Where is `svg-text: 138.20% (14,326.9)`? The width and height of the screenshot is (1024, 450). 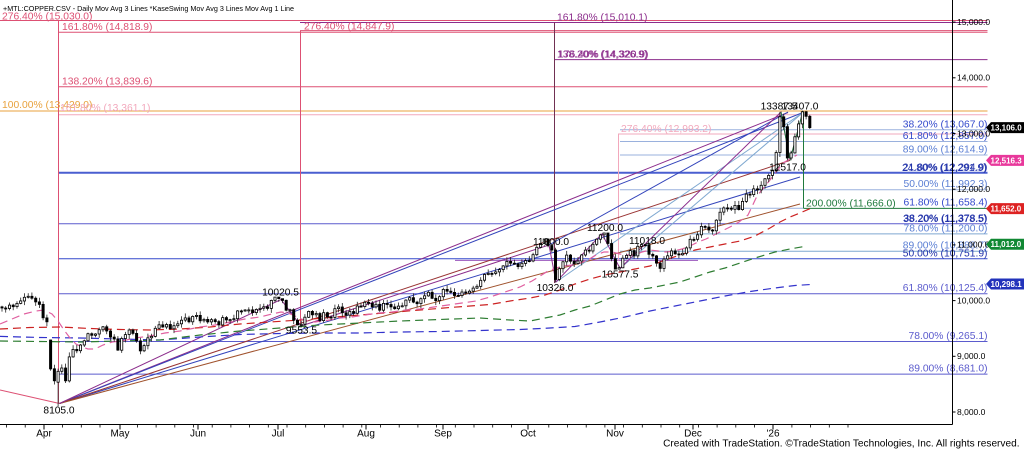
svg-text: 138.20% (14,326.9) is located at coordinates (602, 55).